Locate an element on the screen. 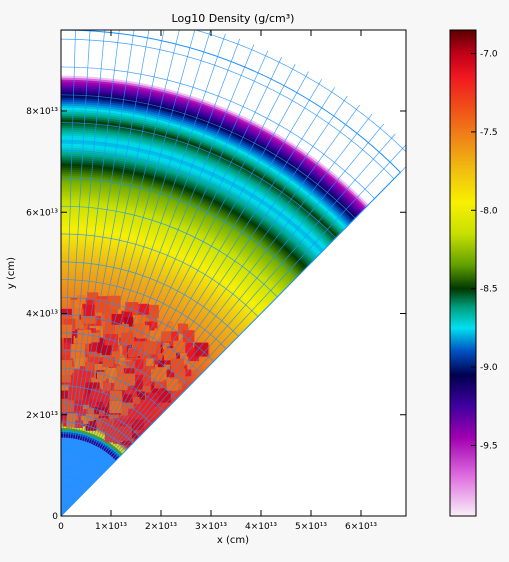 The height and width of the screenshot is (562, 509). colorbar-tick-label: -9.0 is located at coordinates (489, 368).